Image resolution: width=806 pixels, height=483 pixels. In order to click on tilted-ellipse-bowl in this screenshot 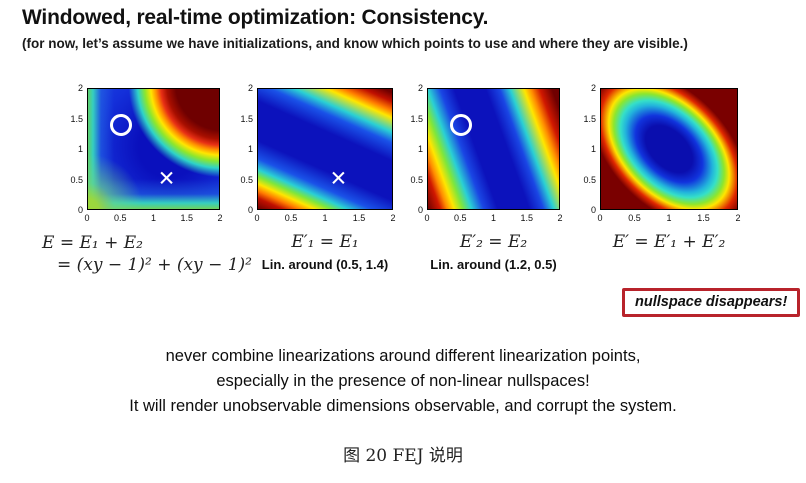, I will do `click(669, 149)`.